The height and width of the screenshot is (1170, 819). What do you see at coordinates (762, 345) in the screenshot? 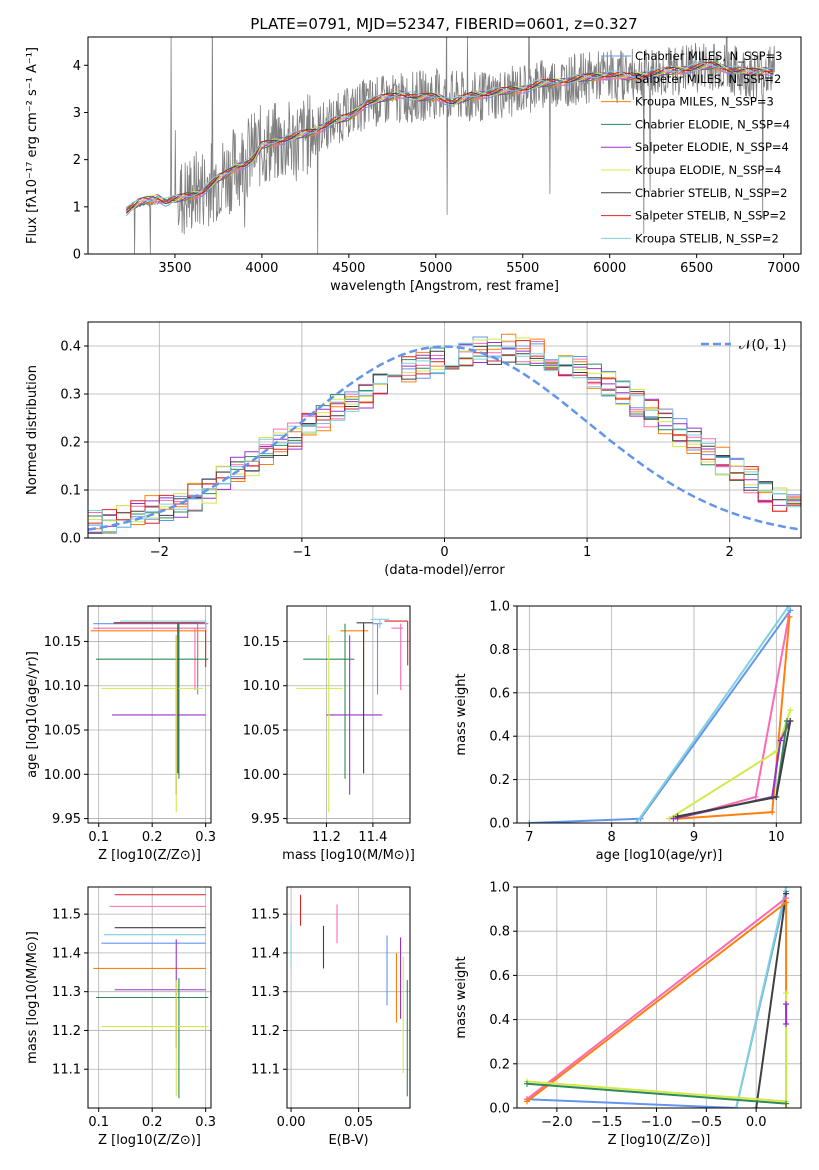
I see `legend-entry: 𝒩(0, 1)` at bounding box center [762, 345].